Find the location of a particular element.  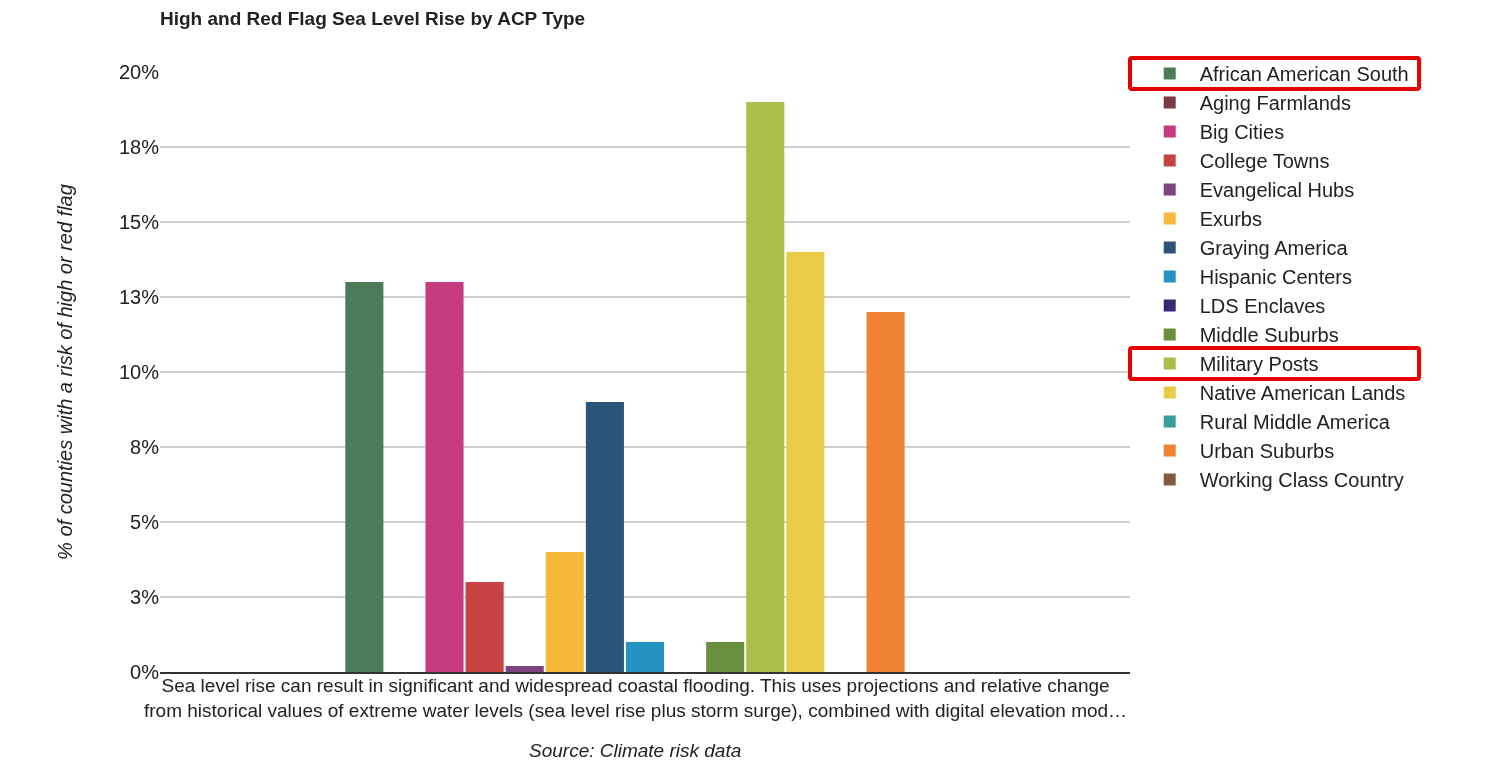

y-tick-label: 10% is located at coordinates (139, 372).